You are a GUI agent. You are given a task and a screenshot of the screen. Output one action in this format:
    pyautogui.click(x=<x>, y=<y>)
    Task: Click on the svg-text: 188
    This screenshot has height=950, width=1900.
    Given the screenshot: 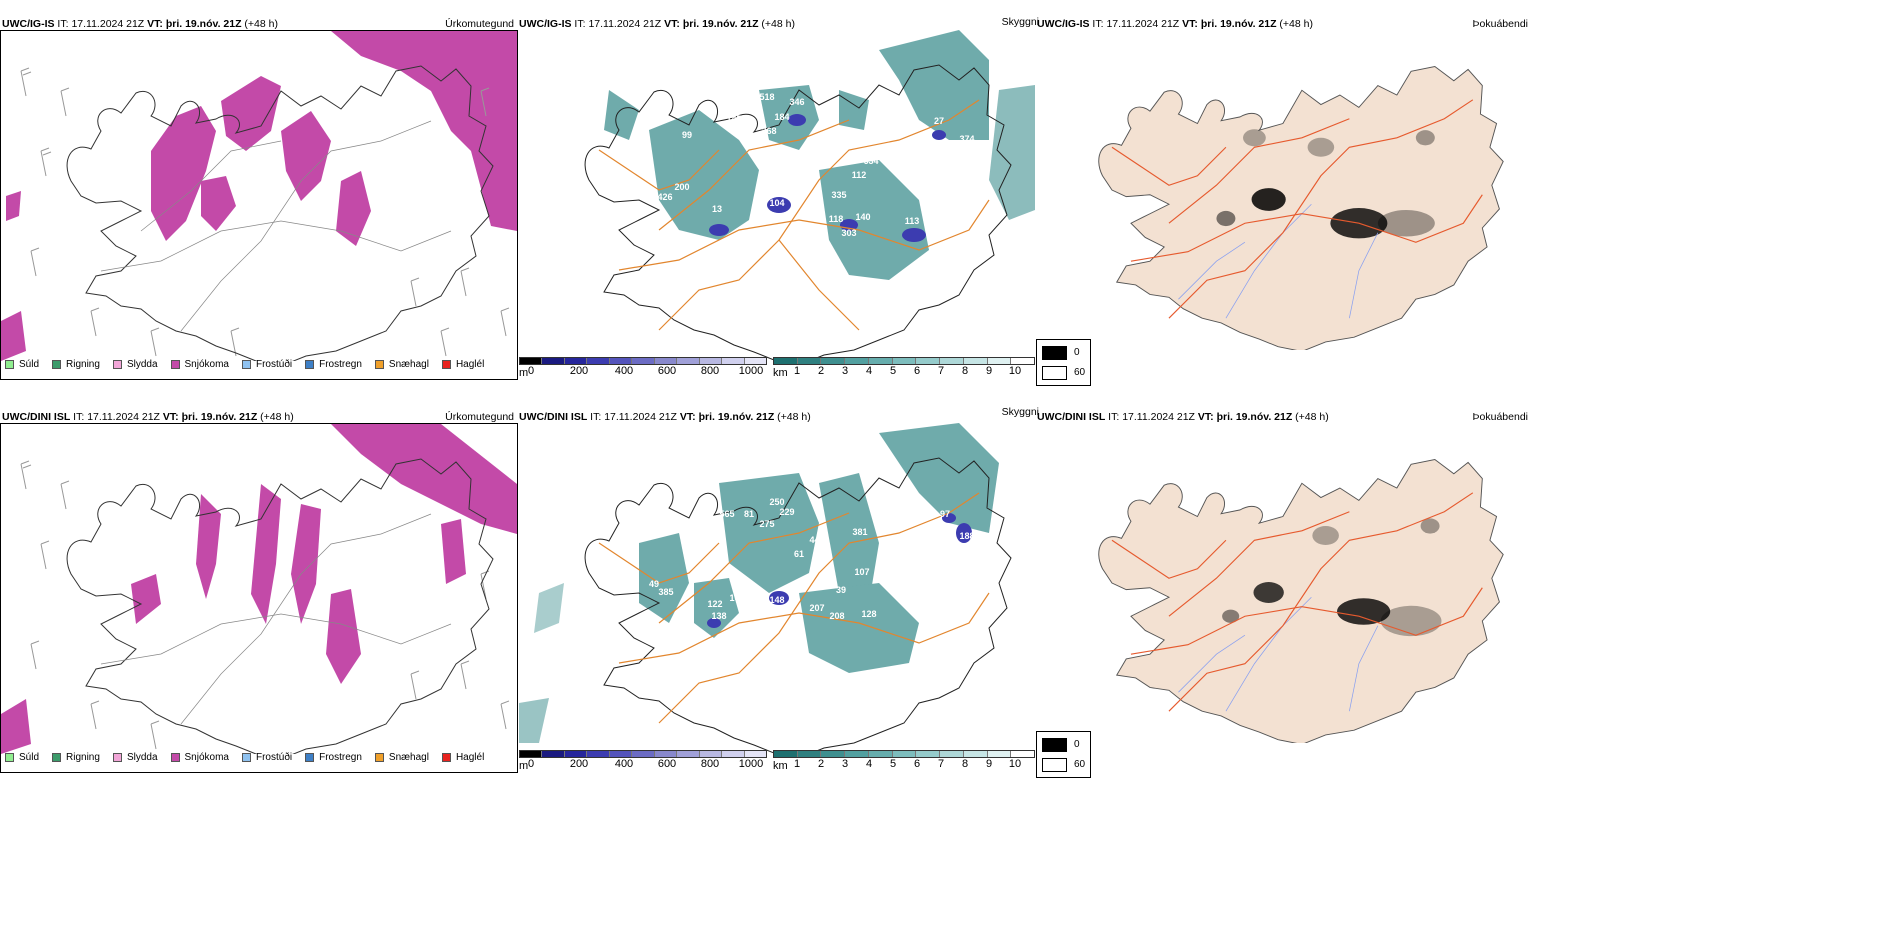 What is the action you would take?
    pyautogui.click(x=966, y=536)
    